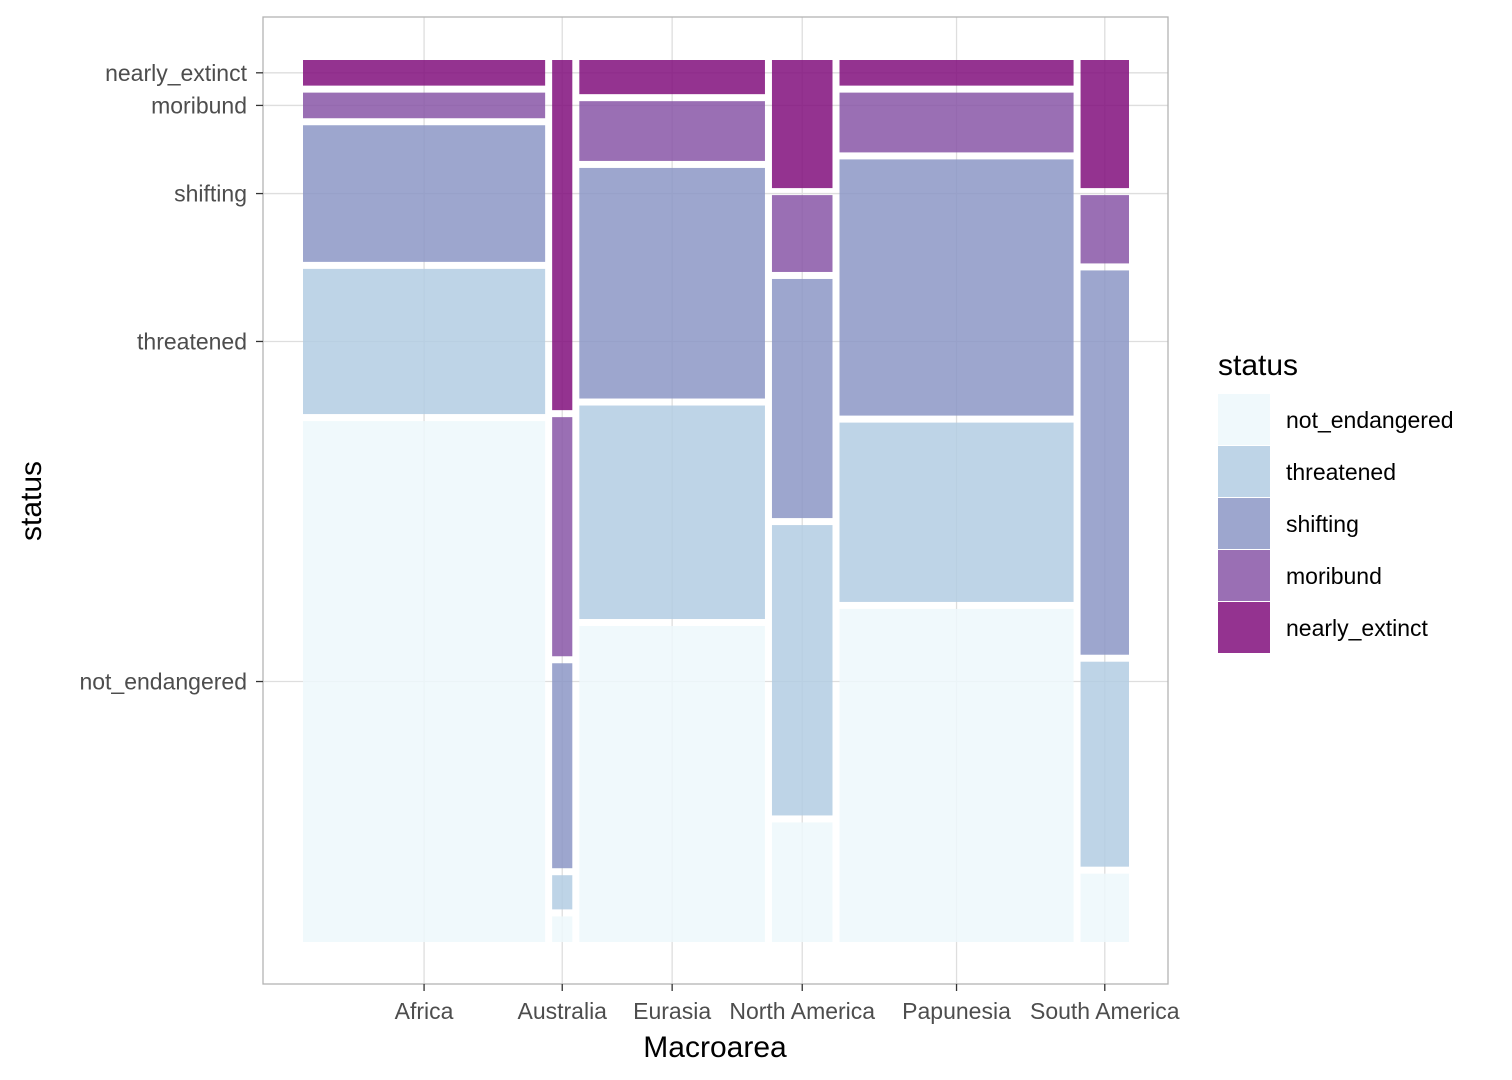 The height and width of the screenshot is (1080, 1512). What do you see at coordinates (424, 105) in the screenshot?
I see `tile-africa-moribund` at bounding box center [424, 105].